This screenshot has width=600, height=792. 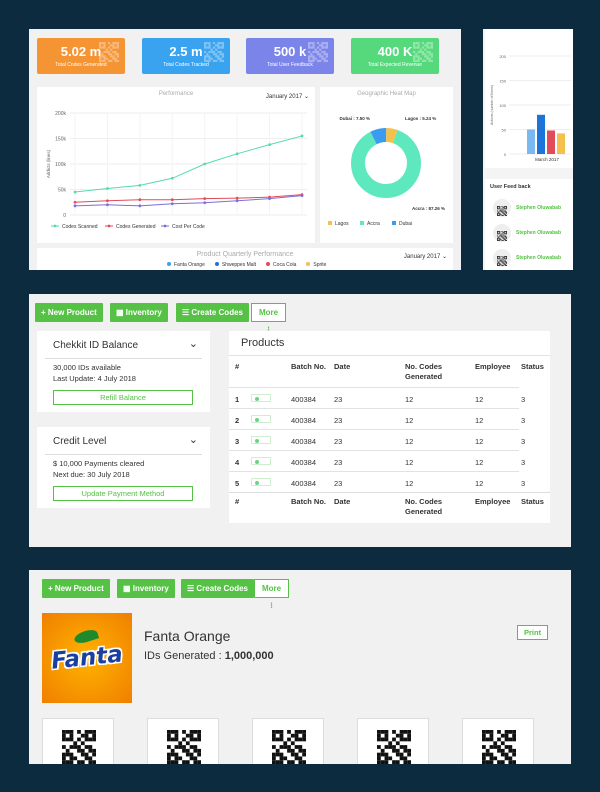 I want to click on balance-toggle: ⌄, so click(x=193, y=344).